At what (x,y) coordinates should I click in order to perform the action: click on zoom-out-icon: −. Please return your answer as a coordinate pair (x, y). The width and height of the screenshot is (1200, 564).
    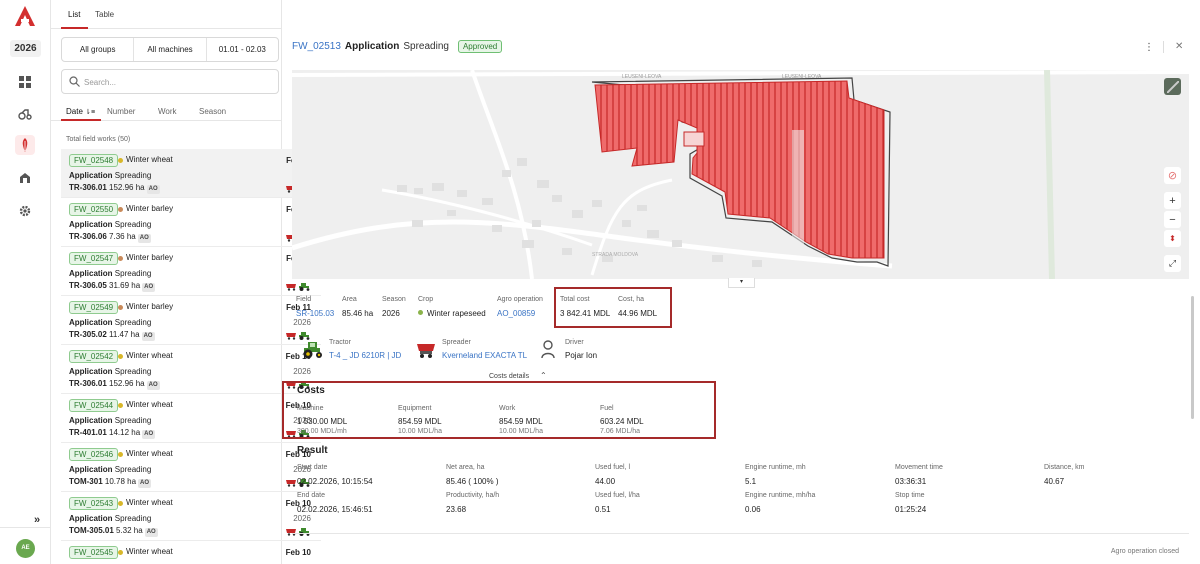
    Looking at the image, I should click on (1172, 219).